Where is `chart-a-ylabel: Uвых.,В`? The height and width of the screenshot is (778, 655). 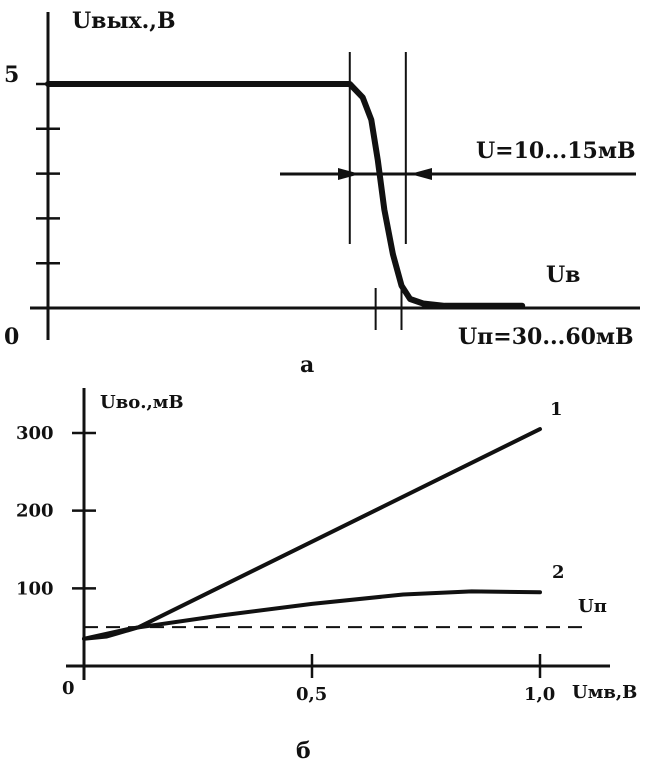
chart-a-ylabel: Uвых.,В is located at coordinates (124, 21).